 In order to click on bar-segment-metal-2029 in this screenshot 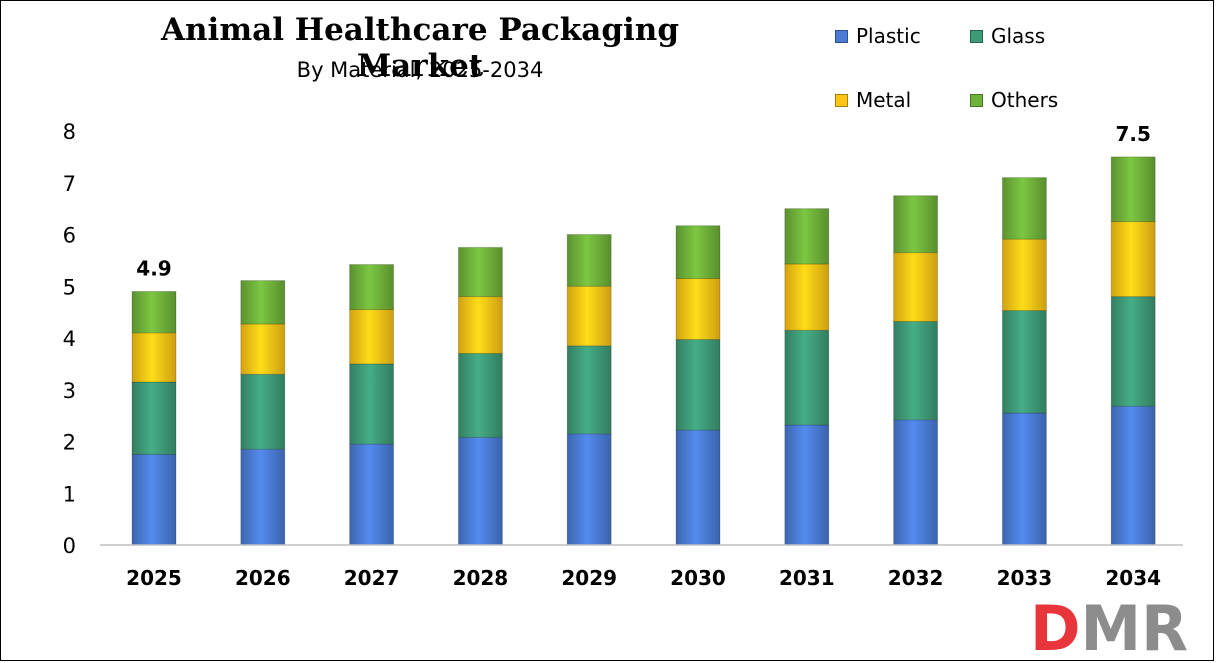, I will do `click(589, 316)`.